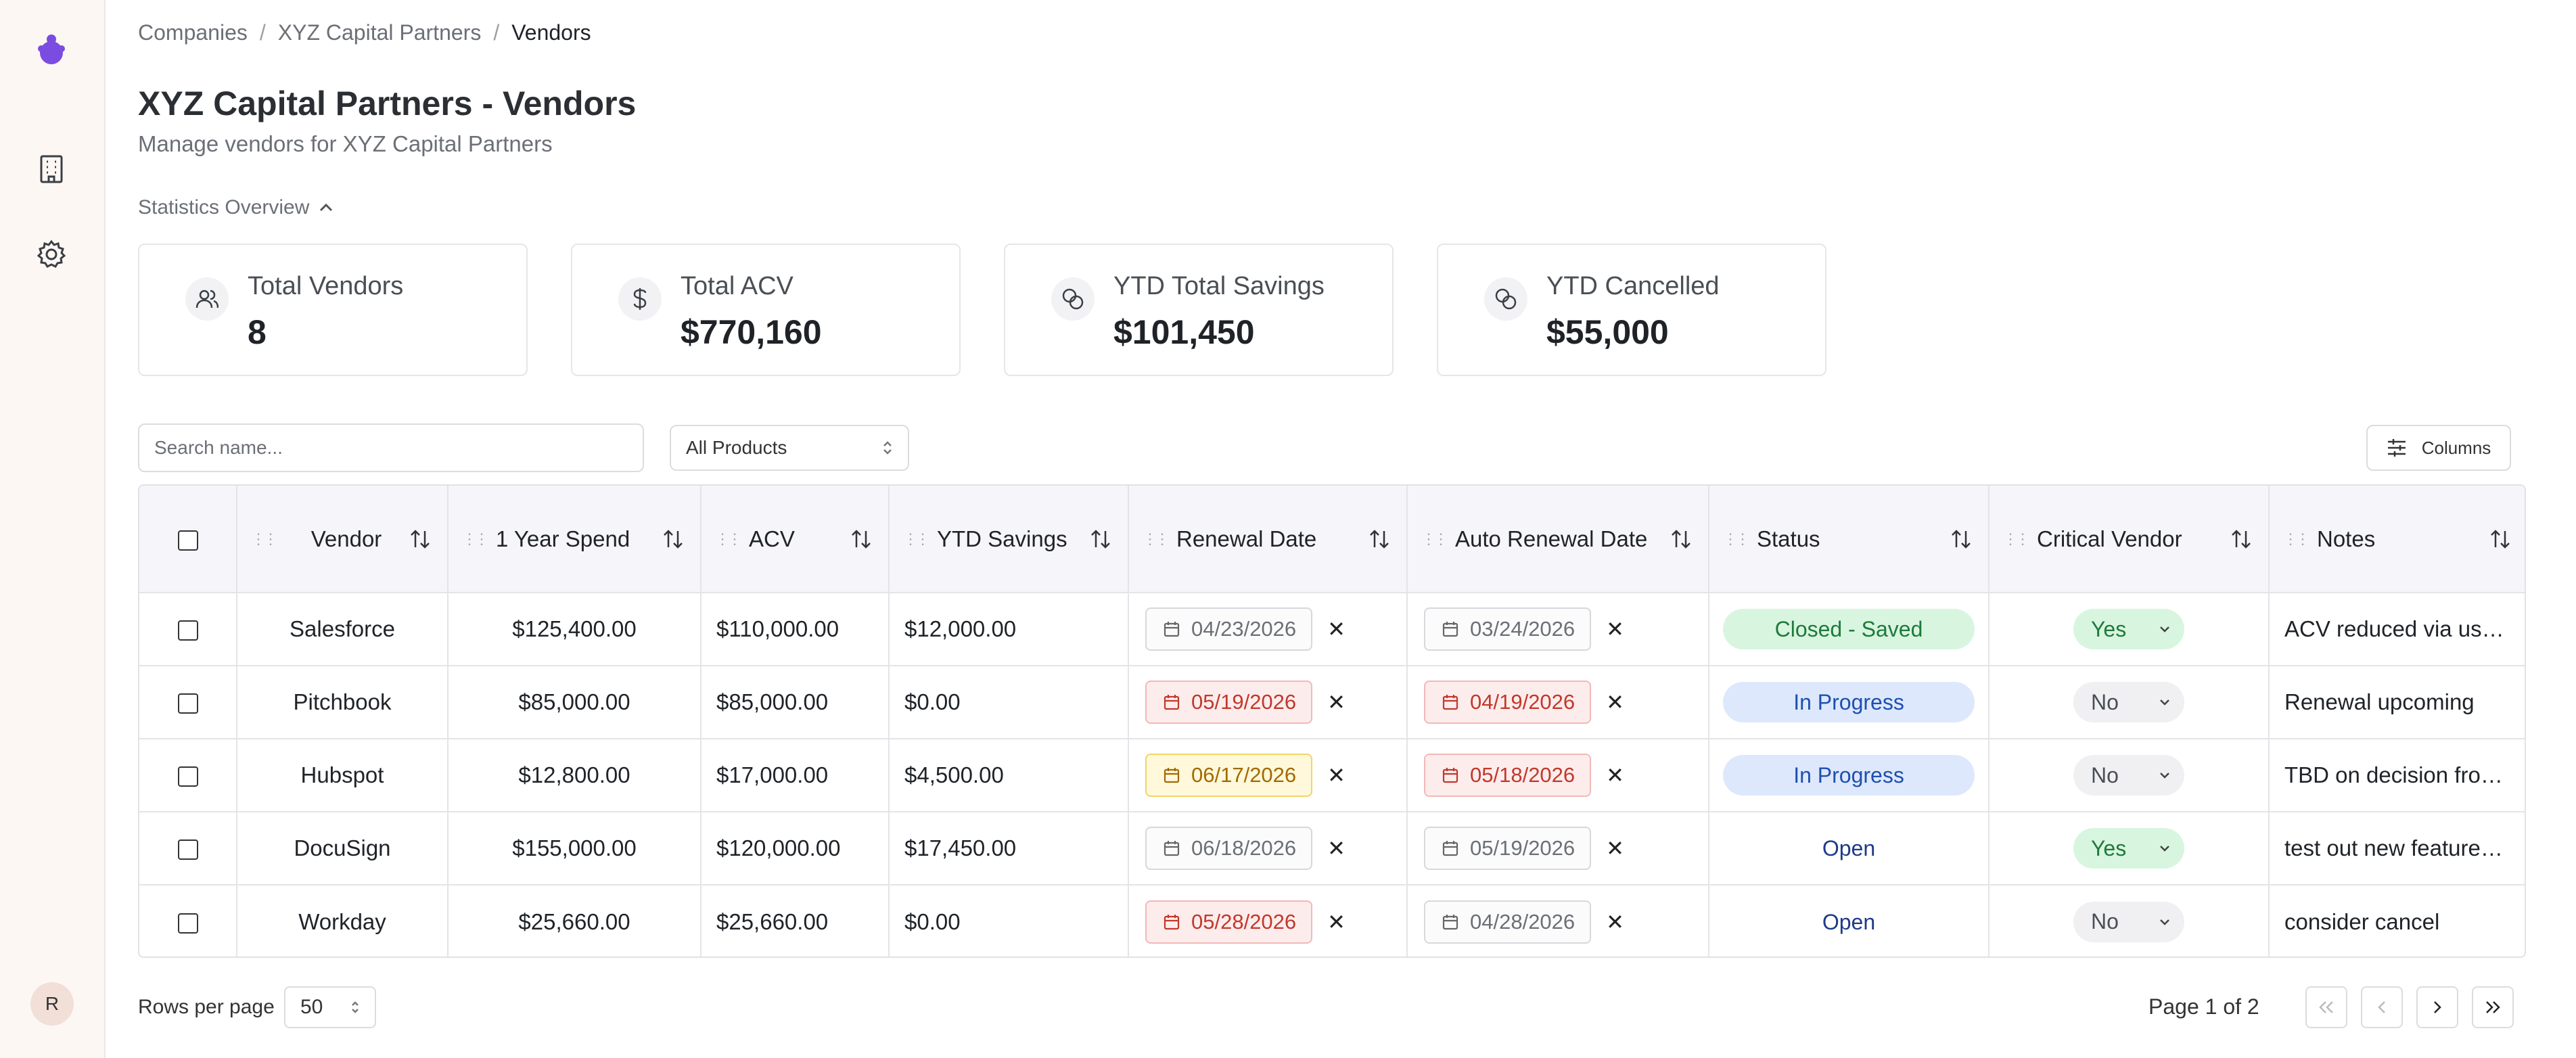 The height and width of the screenshot is (1058, 2576). Describe the element at coordinates (1508, 848) in the screenshot. I see `auto-renewal-date-picker: 05/19/2026` at that location.